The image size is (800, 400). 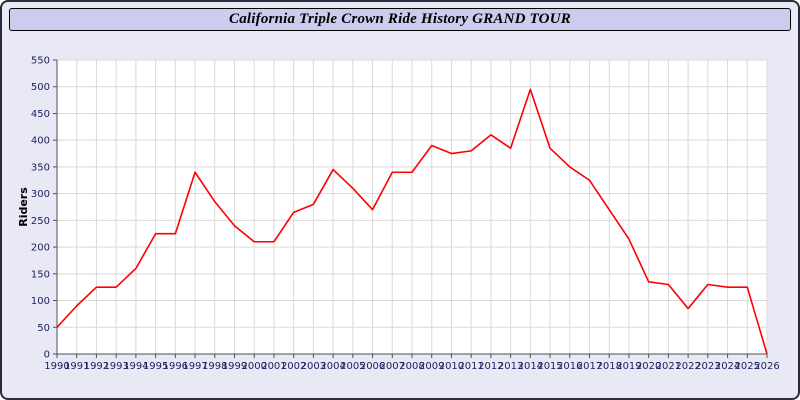 What do you see at coordinates (490, 366) in the screenshot?
I see `svg-text: 2012` at bounding box center [490, 366].